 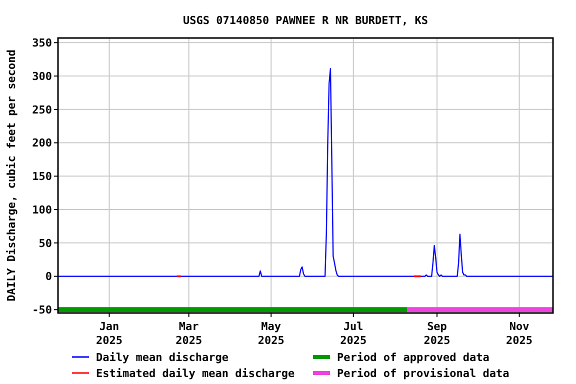 What do you see at coordinates (11, 176) in the screenshot?
I see `y-axis-title: DAILY Discharge, cubic feet per second` at bounding box center [11, 176].